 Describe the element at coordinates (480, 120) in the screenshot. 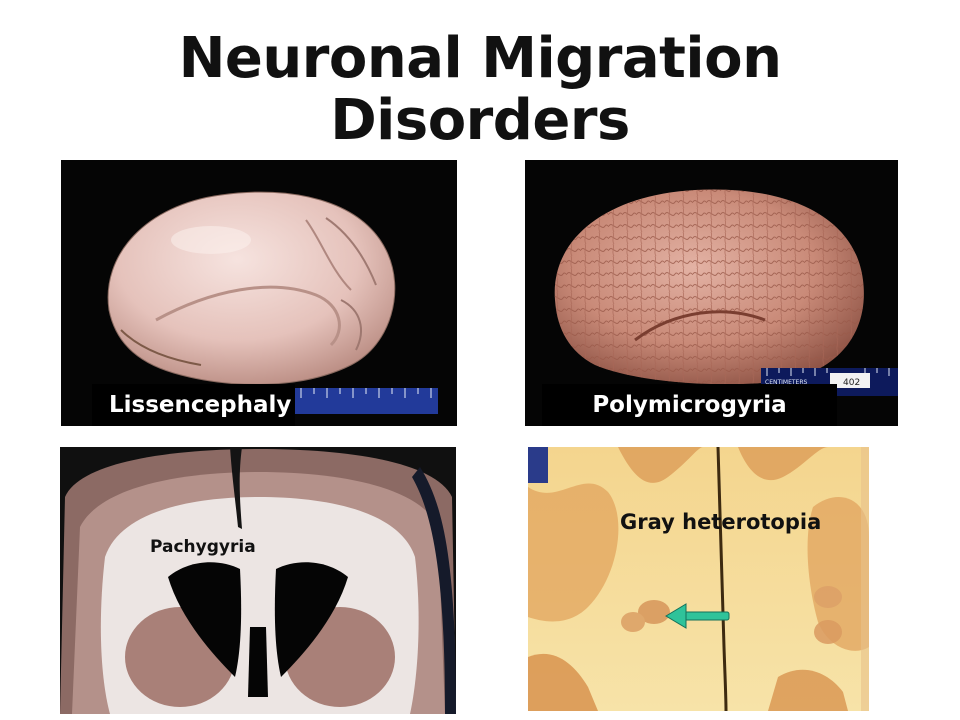

I see `title-line-2: Disorders` at that location.